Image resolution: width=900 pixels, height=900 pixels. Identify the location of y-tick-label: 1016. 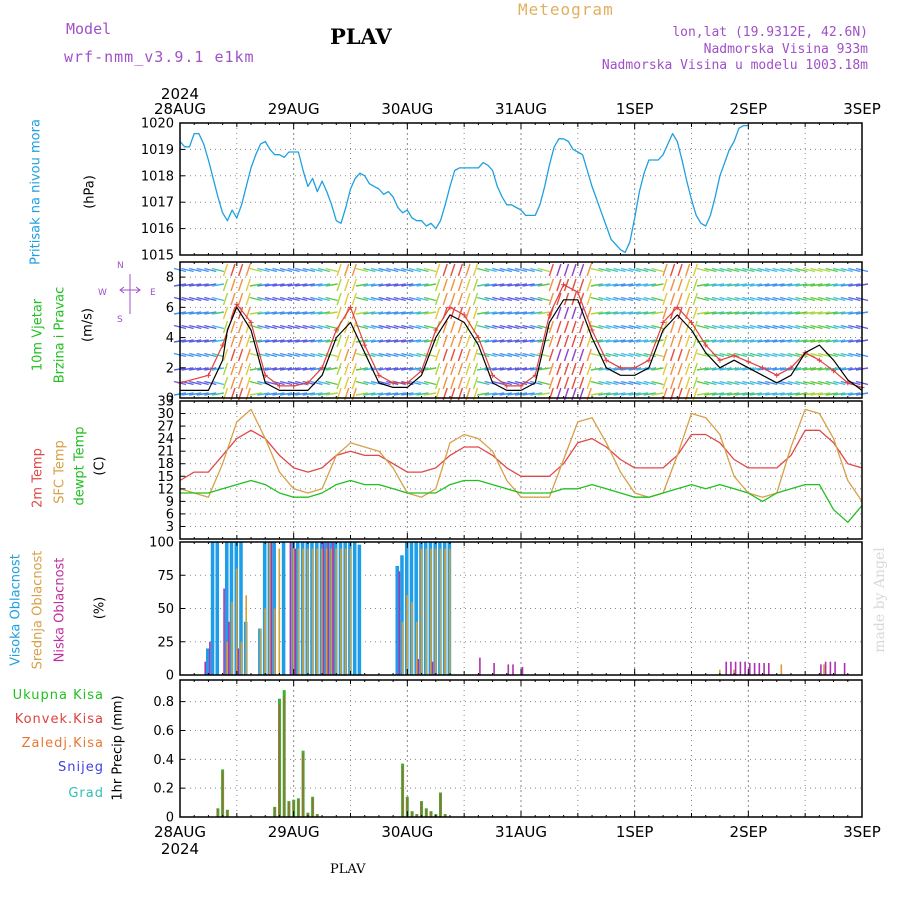
(157, 229).